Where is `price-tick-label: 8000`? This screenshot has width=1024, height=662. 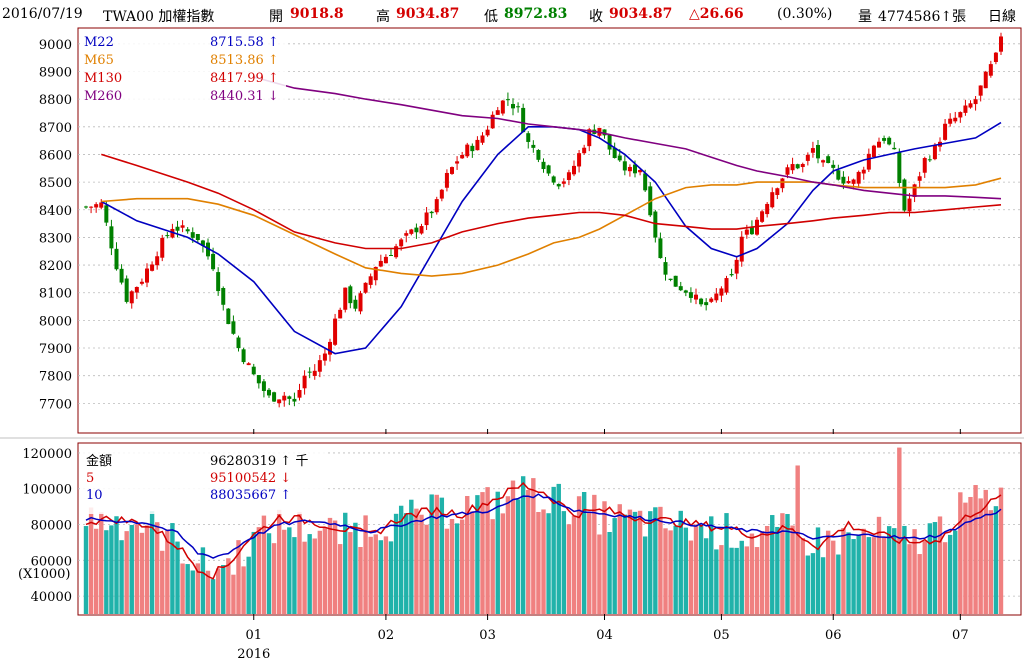 price-tick-label: 8000 is located at coordinates (55, 321).